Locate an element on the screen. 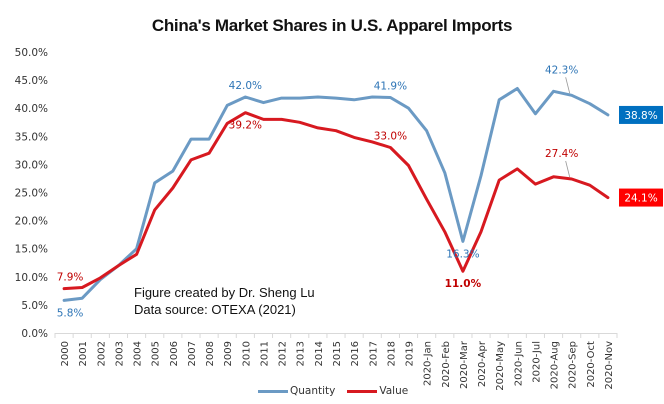 The height and width of the screenshot is (404, 664). x-tick-label: 2020-Nov is located at coordinates (609, 365).